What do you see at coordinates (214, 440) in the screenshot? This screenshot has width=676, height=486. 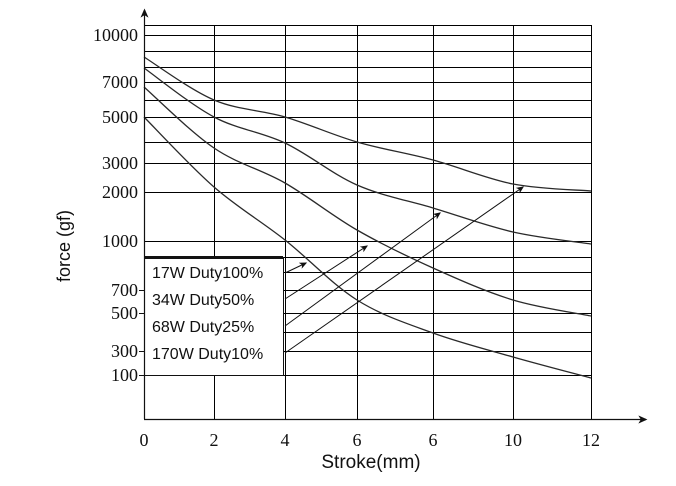 I see `x-tick-label: 2` at bounding box center [214, 440].